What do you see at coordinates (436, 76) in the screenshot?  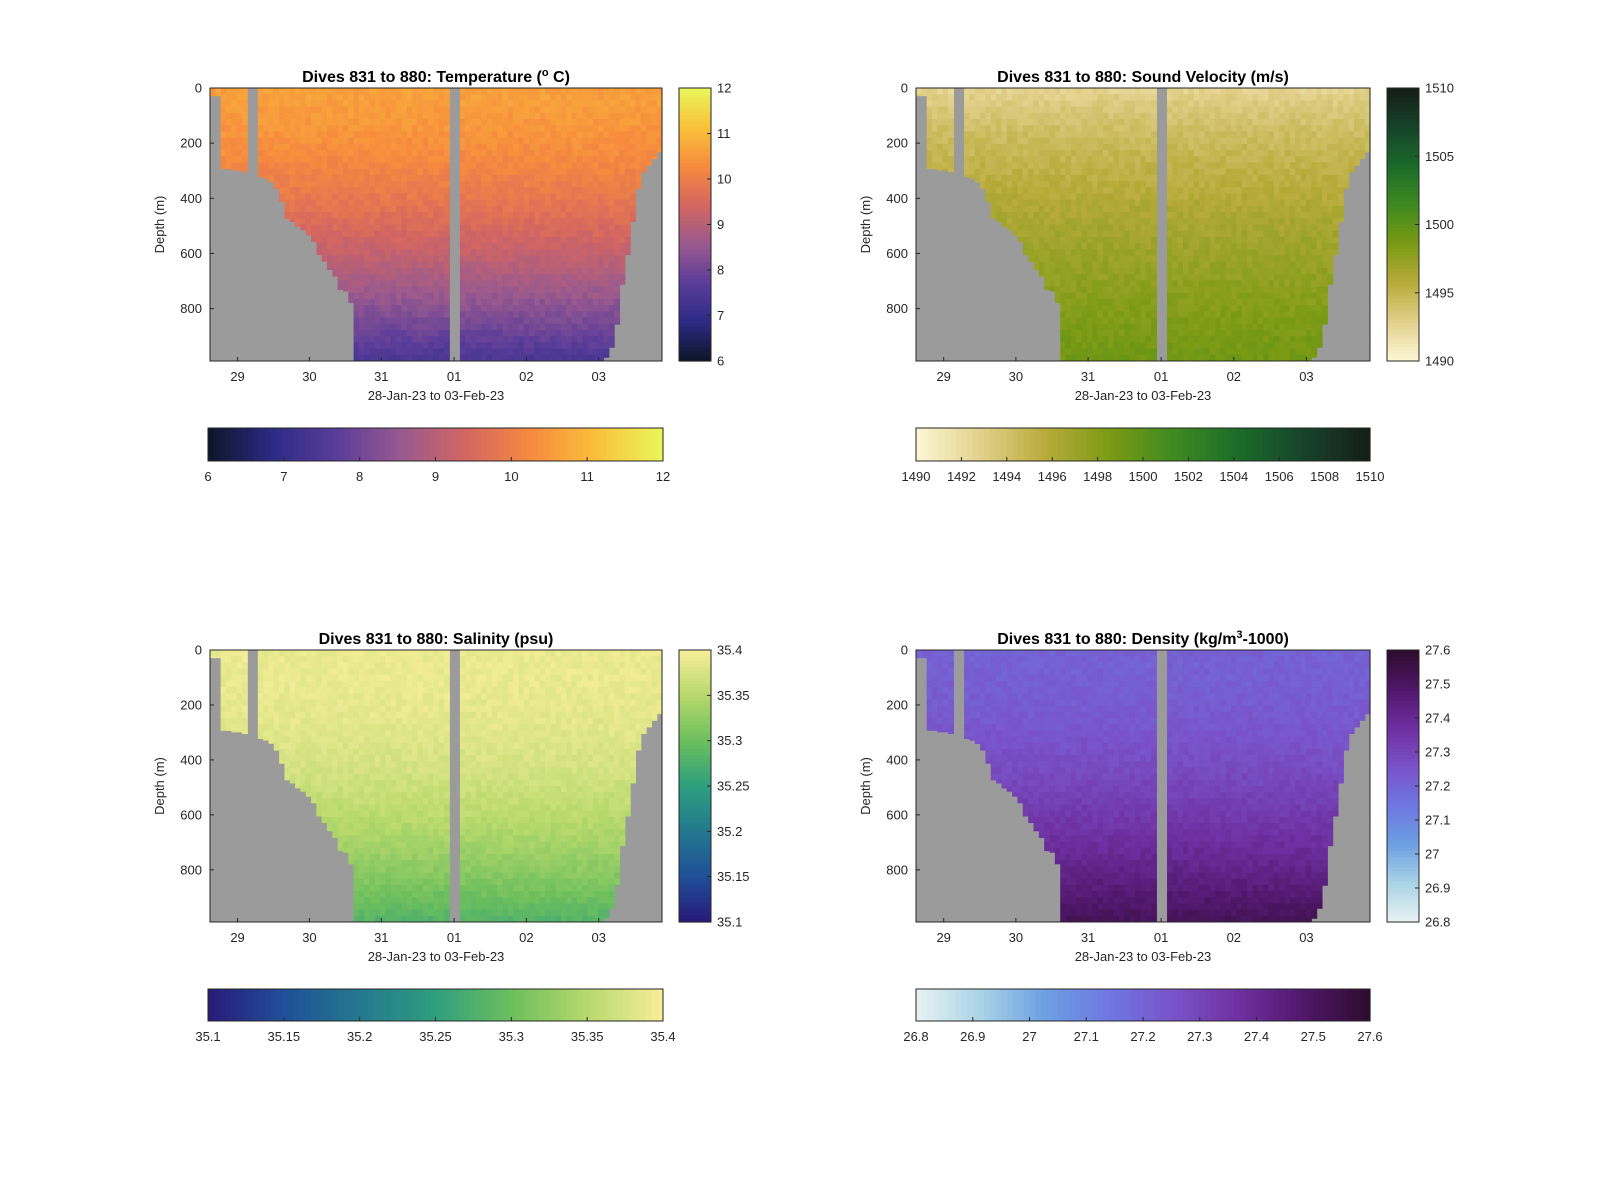 I see `chart-title: Dives 831 to 880: Temperature (o C)` at bounding box center [436, 76].